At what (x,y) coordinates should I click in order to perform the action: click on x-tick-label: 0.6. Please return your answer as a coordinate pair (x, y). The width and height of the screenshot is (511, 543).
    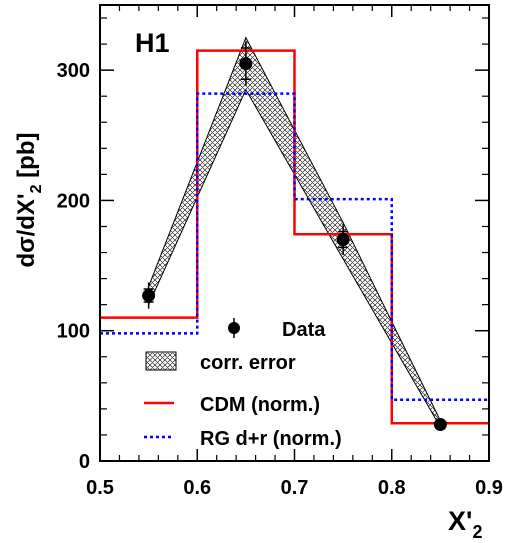
    Looking at the image, I should click on (197, 488).